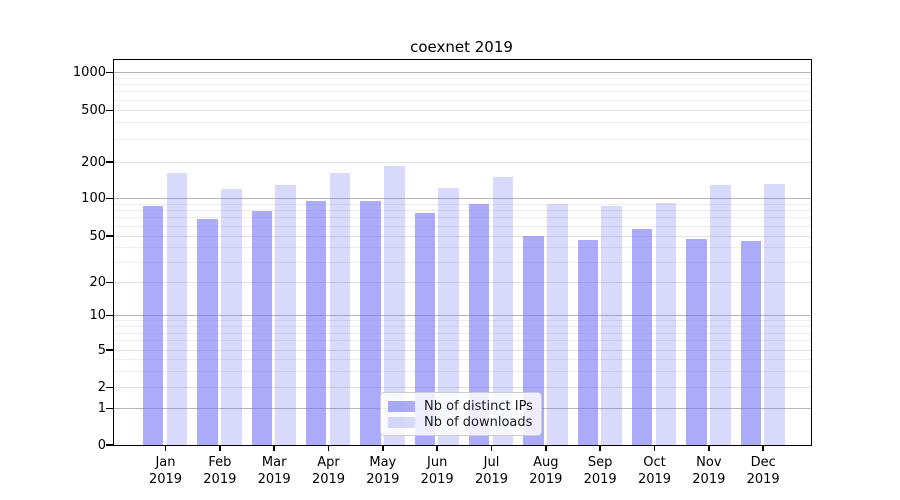  What do you see at coordinates (231, 317) in the screenshot?
I see `bar-nb-of-downloads-feb` at bounding box center [231, 317].